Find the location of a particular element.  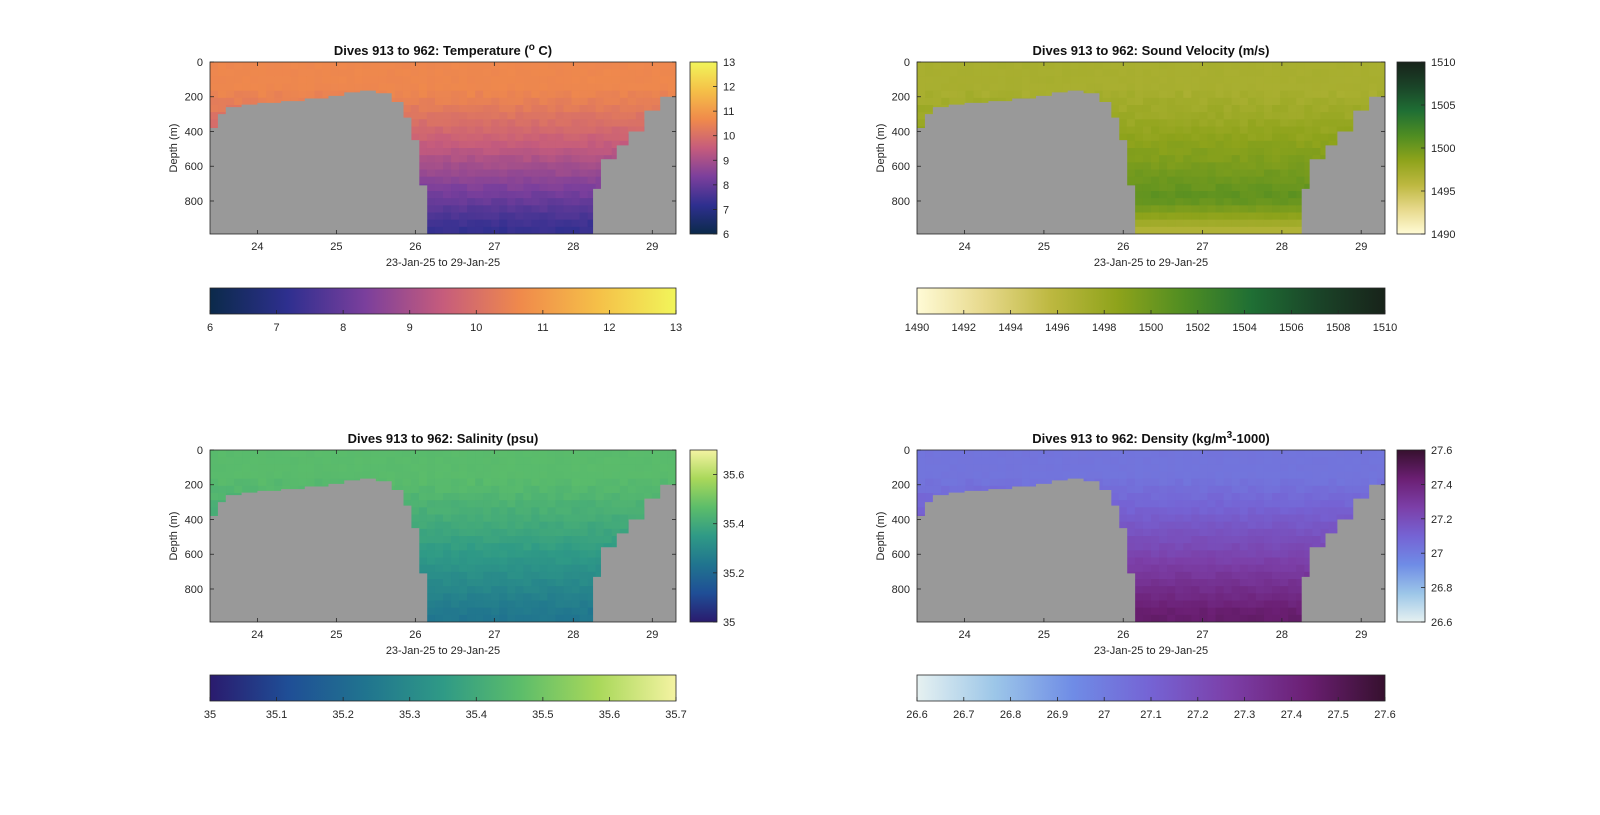

colorbar-bottom-tick-label: 8 is located at coordinates (343, 328).